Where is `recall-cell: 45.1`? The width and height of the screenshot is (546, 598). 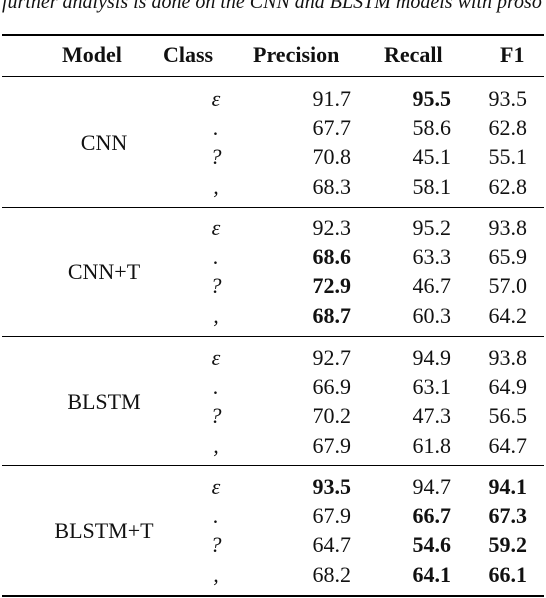
recall-cell: 45.1 is located at coordinates (432, 157).